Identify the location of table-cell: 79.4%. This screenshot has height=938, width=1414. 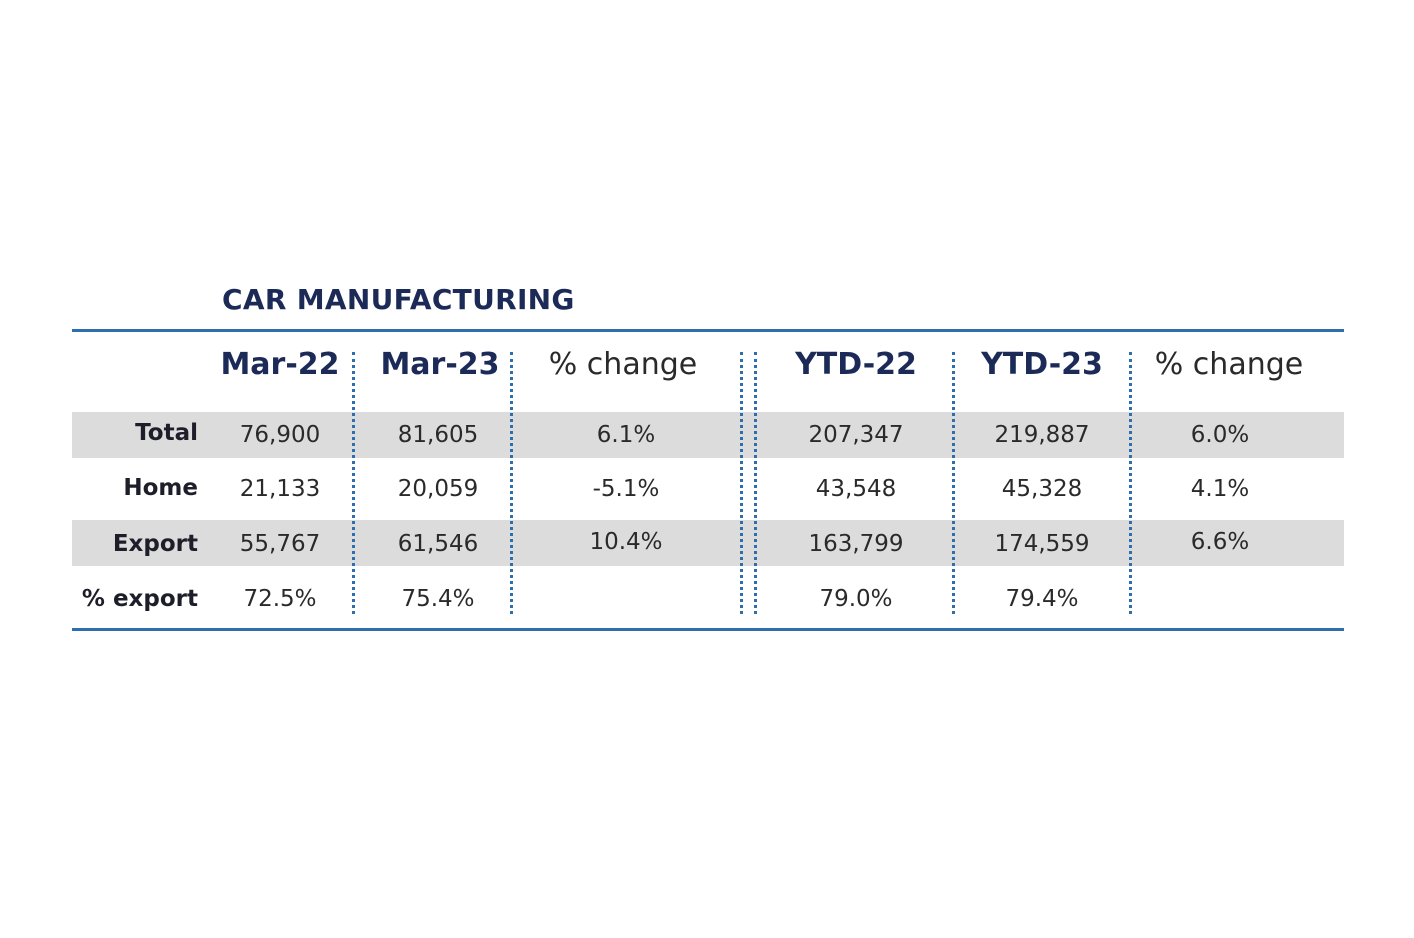
(1042, 599).